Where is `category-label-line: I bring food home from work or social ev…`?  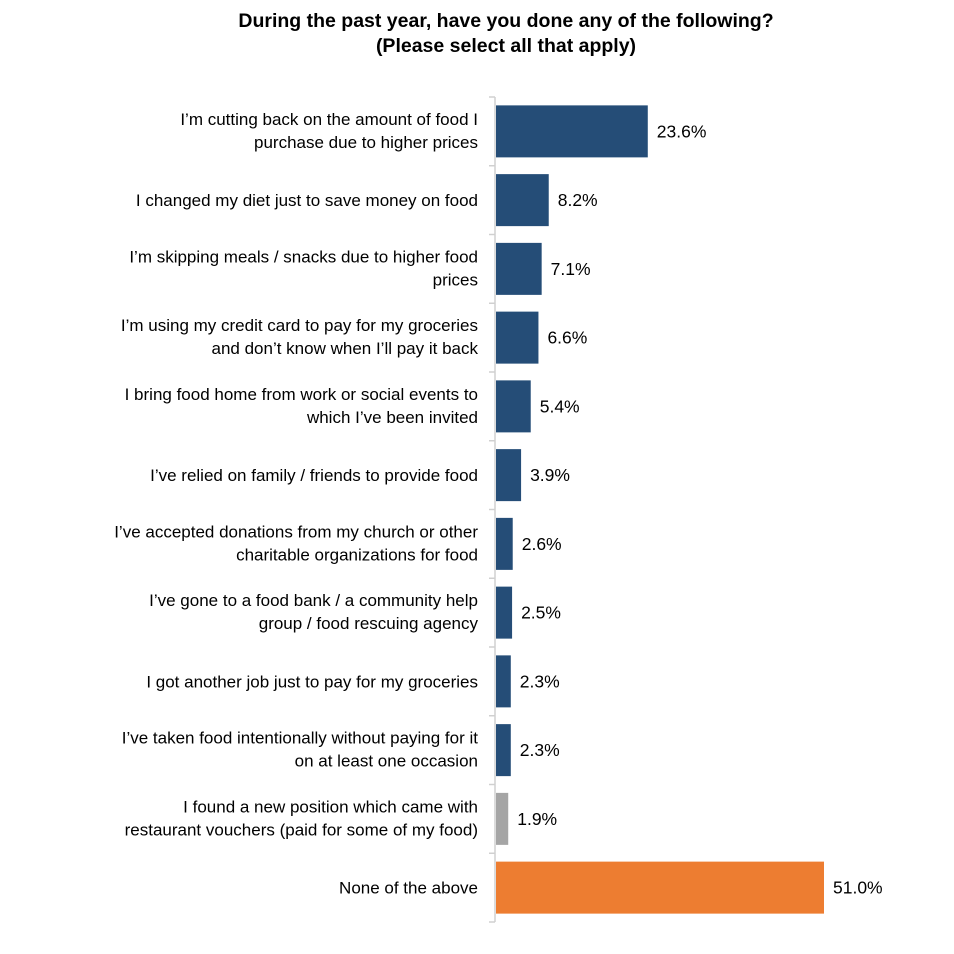 category-label-line: I bring food home from work or social ev… is located at coordinates (301, 394).